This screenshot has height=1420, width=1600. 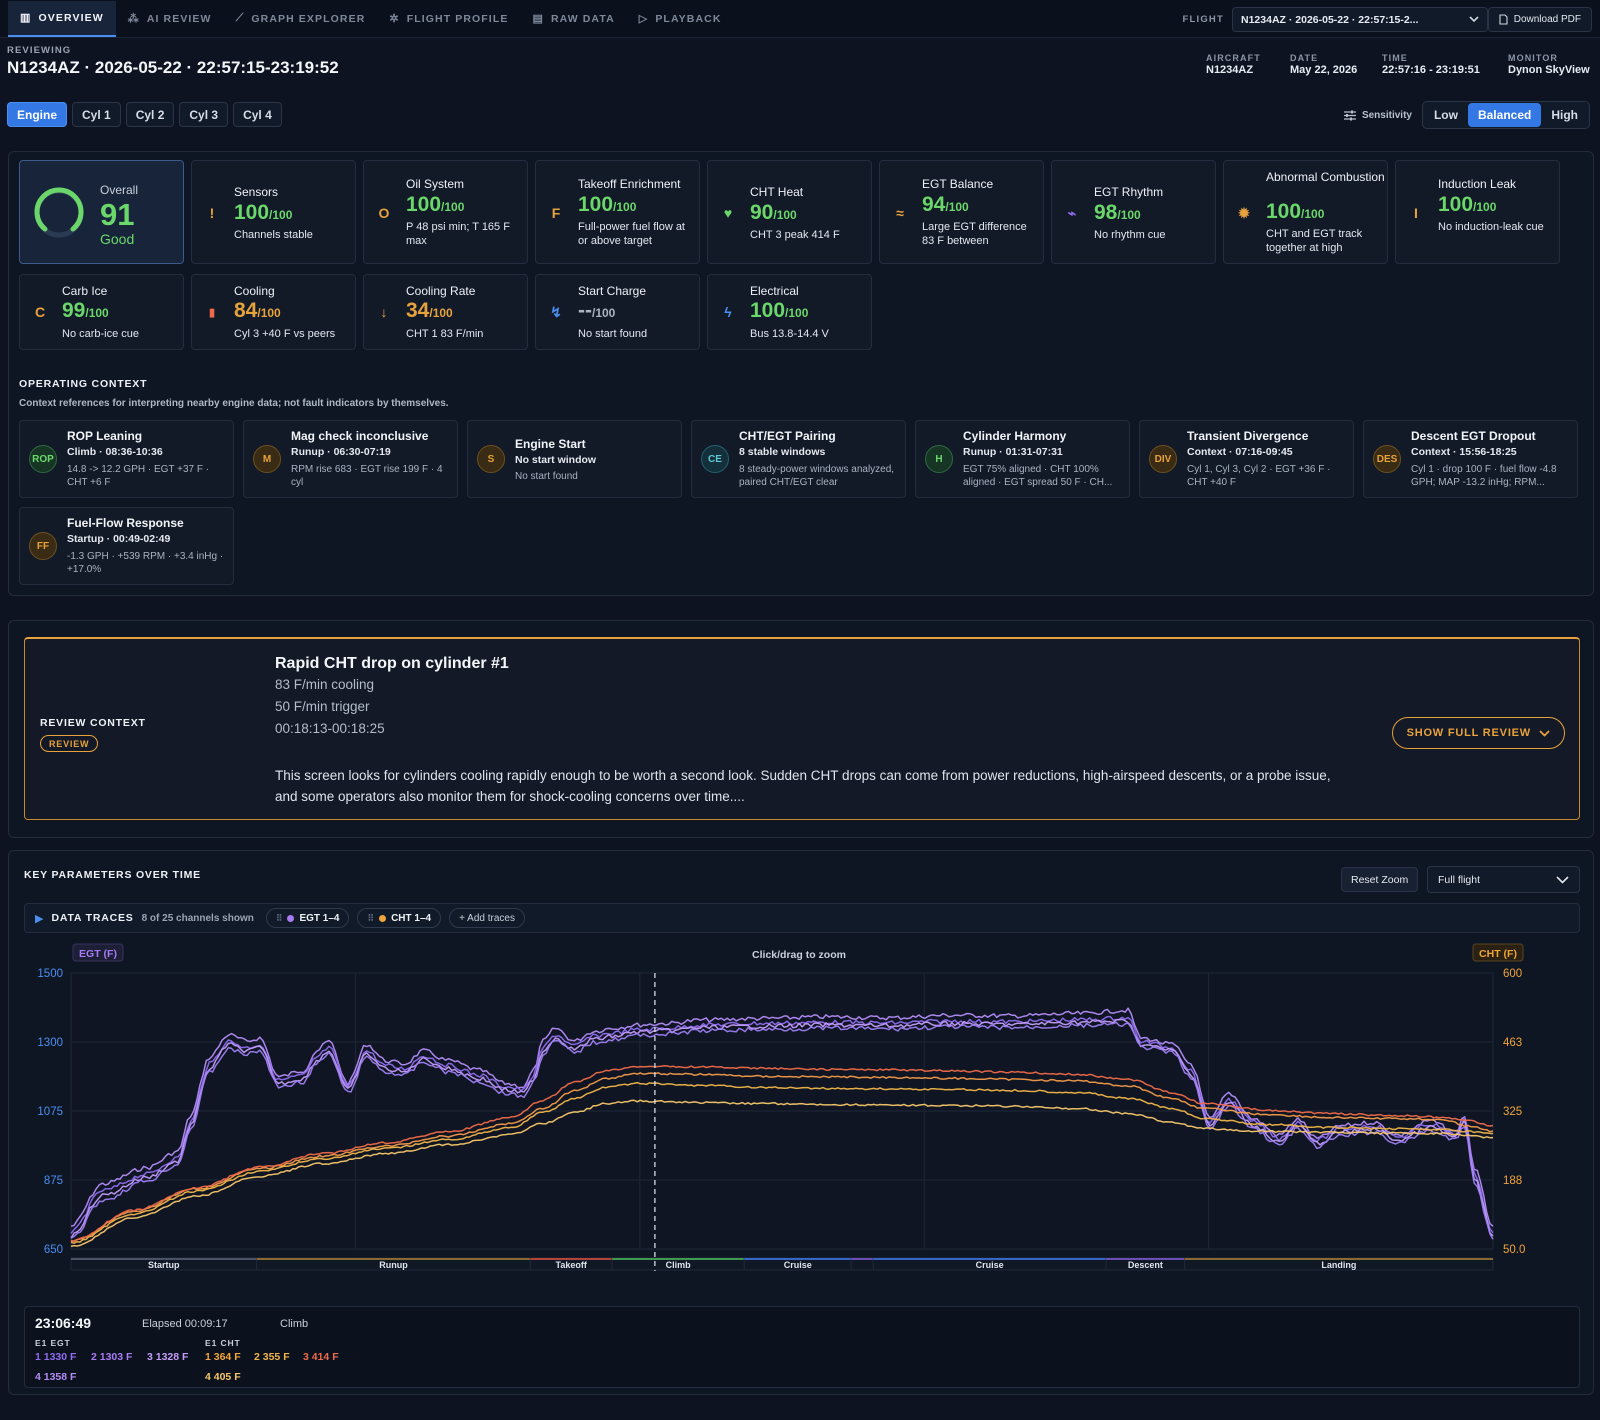 I want to click on tab-cyl-2: Cyl 2, so click(x=150, y=114).